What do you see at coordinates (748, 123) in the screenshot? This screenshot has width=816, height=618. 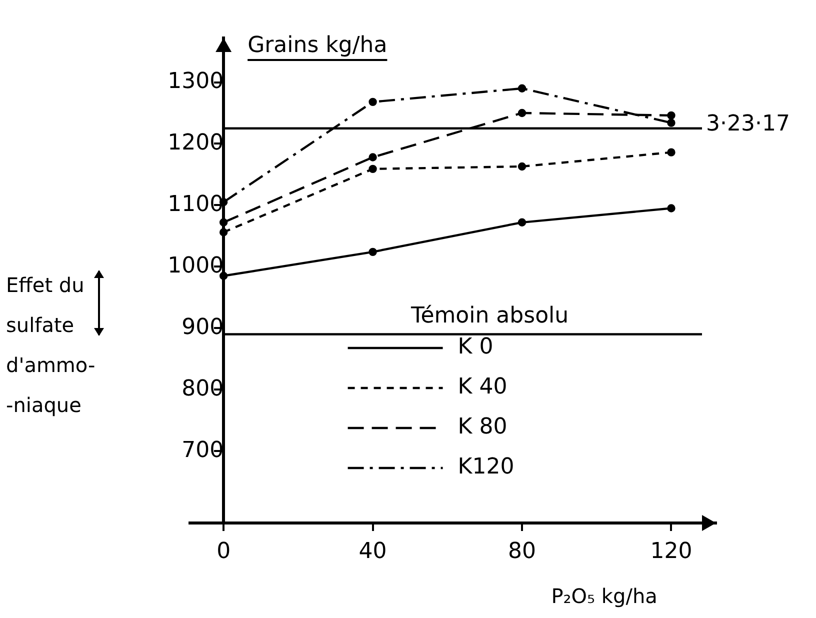 I see `annotation: 3·23·17` at bounding box center [748, 123].